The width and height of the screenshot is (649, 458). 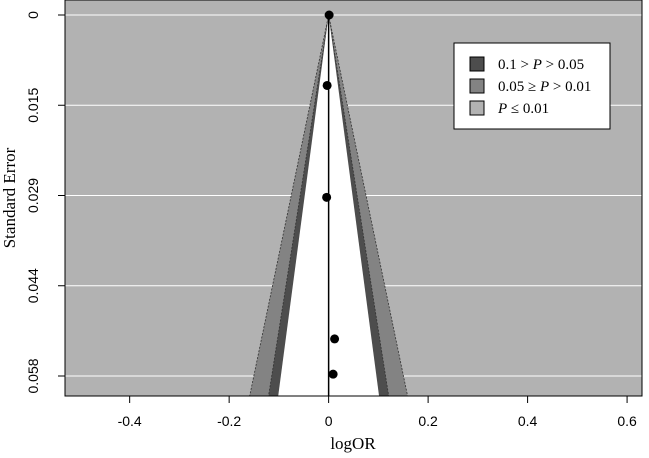 What do you see at coordinates (9, 197) in the screenshot?
I see `y-axis-title: Standard Error` at bounding box center [9, 197].